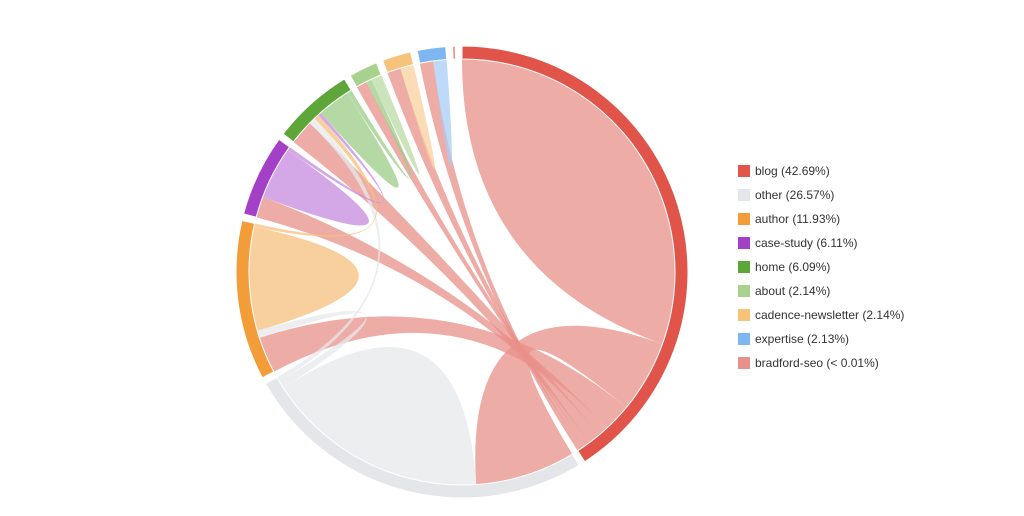 This screenshot has height=516, width=1024. Describe the element at coordinates (380, 416) in the screenshot. I see `ribbon-other-to-other` at that location.